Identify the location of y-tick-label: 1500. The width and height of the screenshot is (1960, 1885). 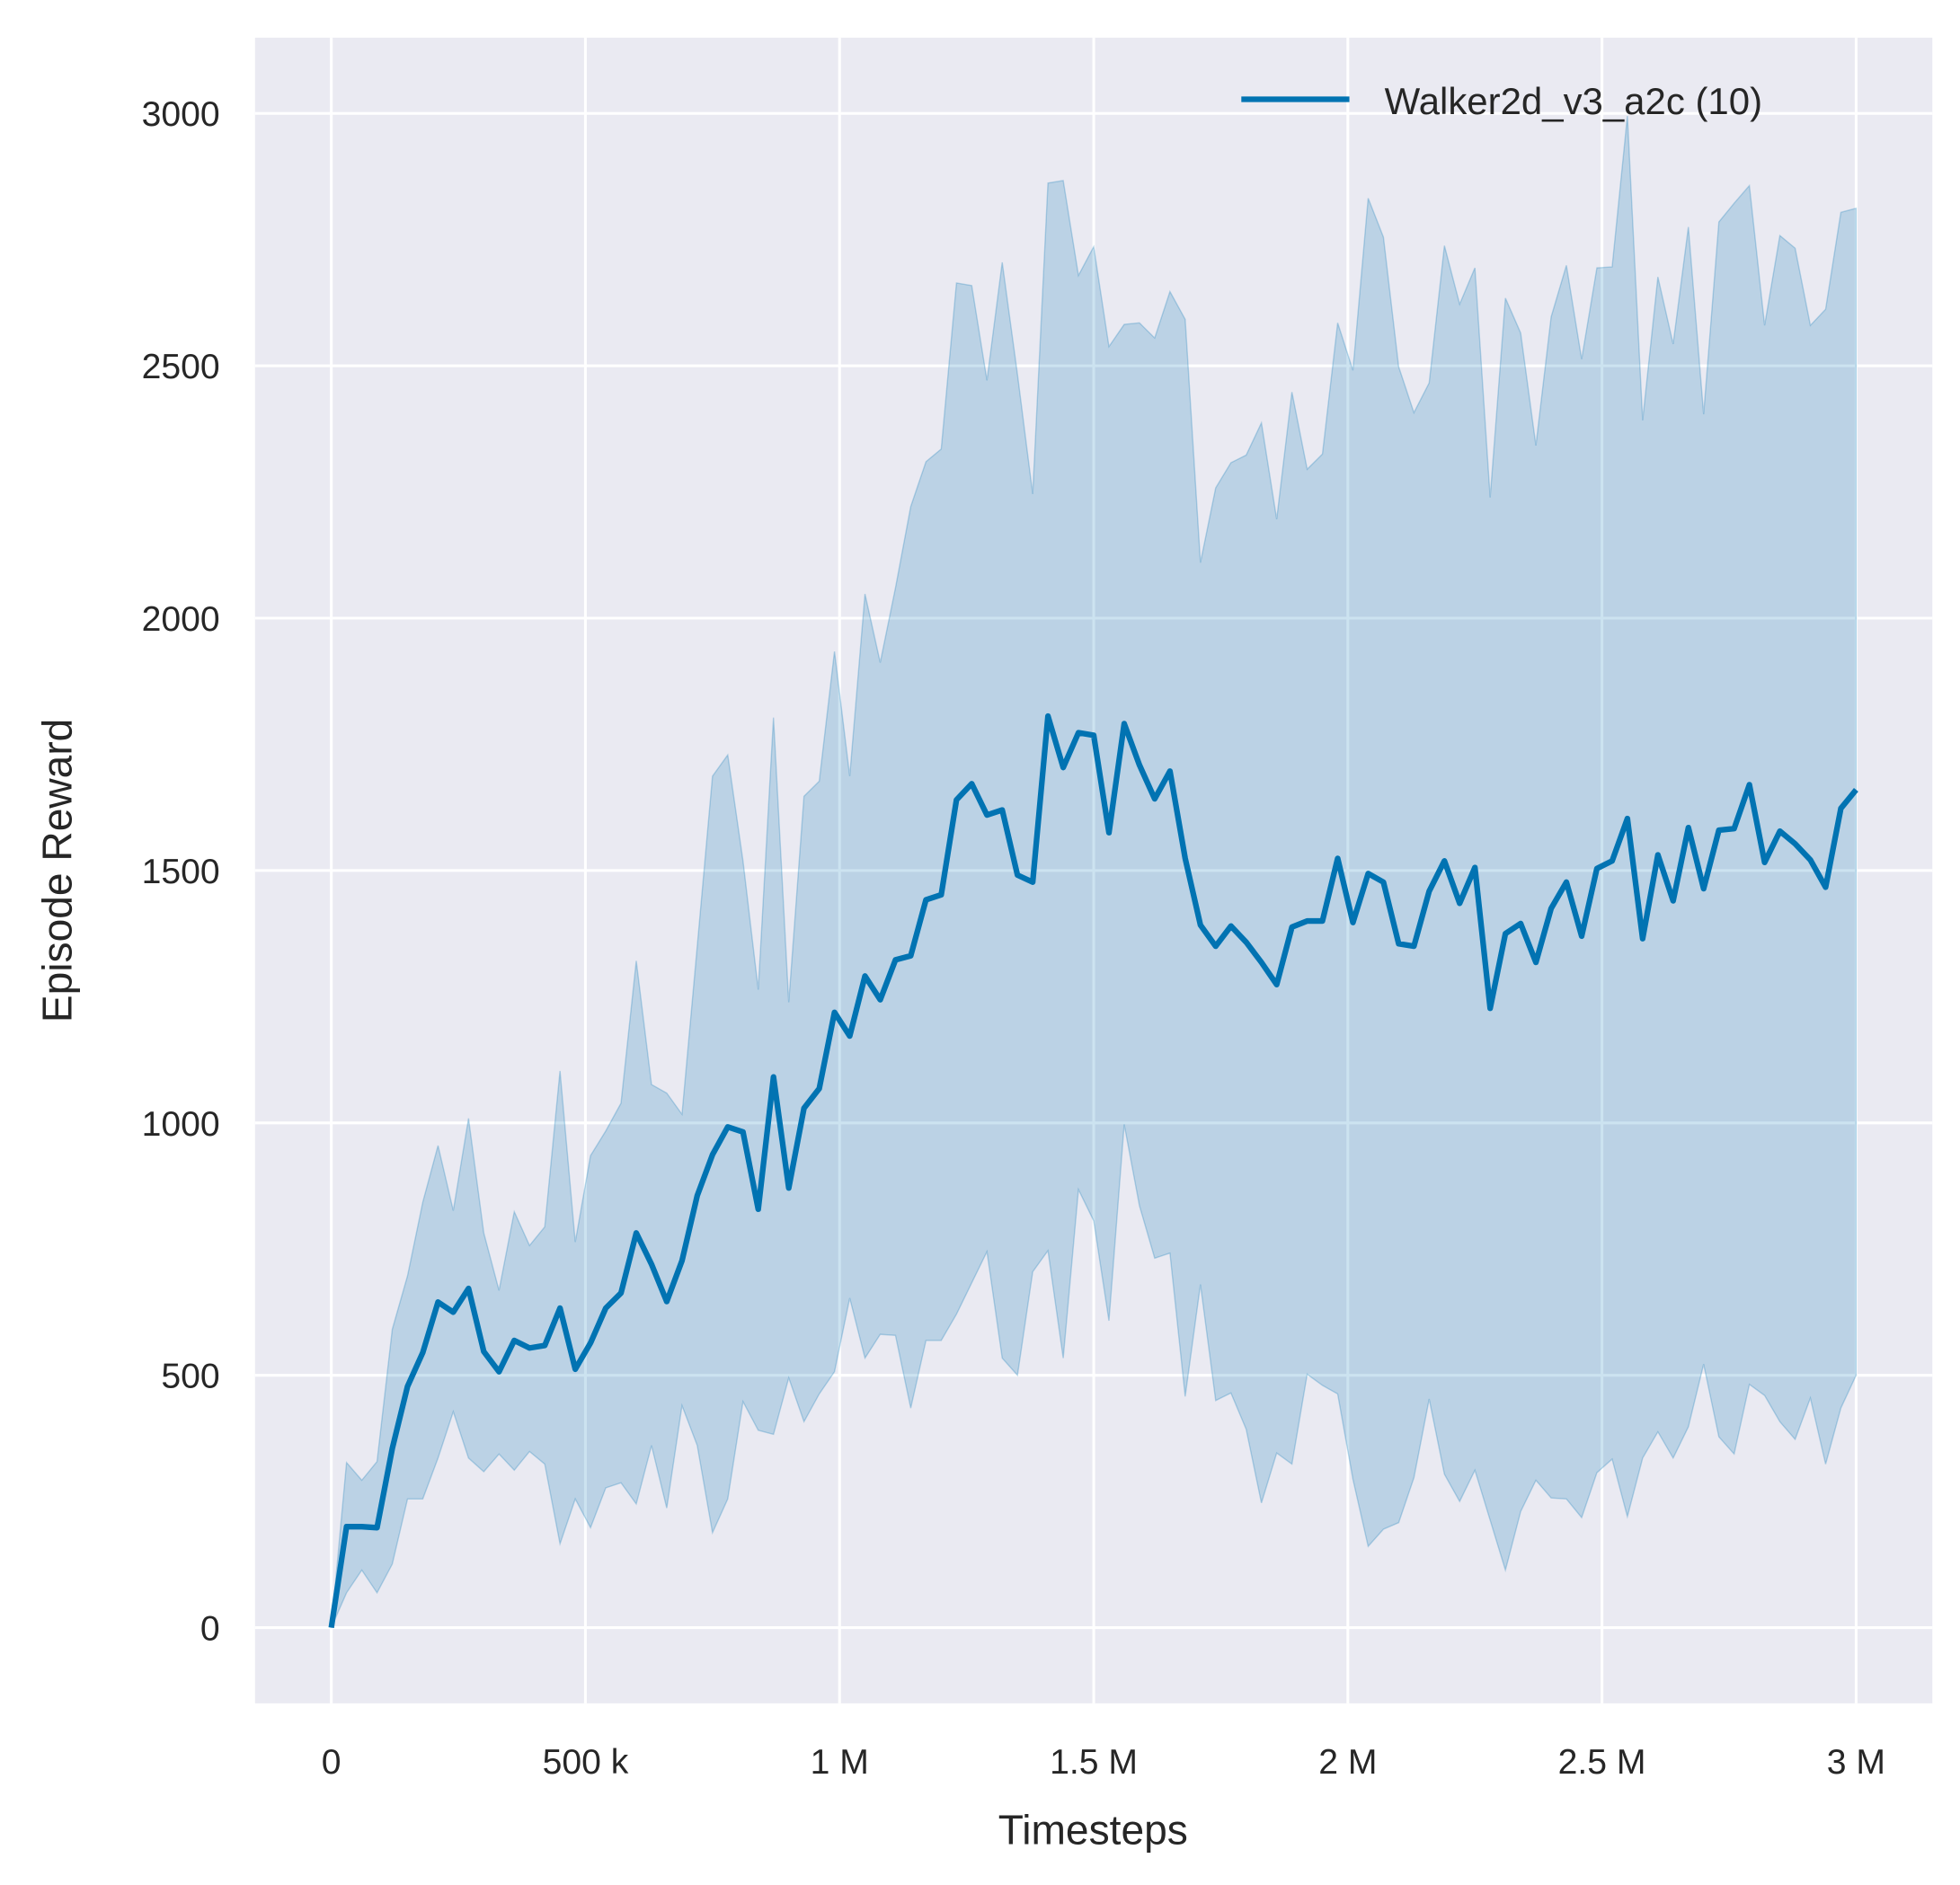
(181, 872).